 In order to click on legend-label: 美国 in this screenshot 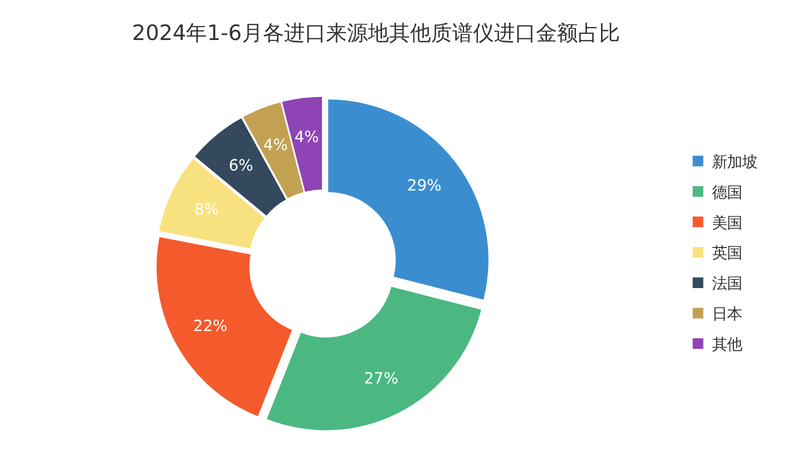, I will do `click(727, 223)`.